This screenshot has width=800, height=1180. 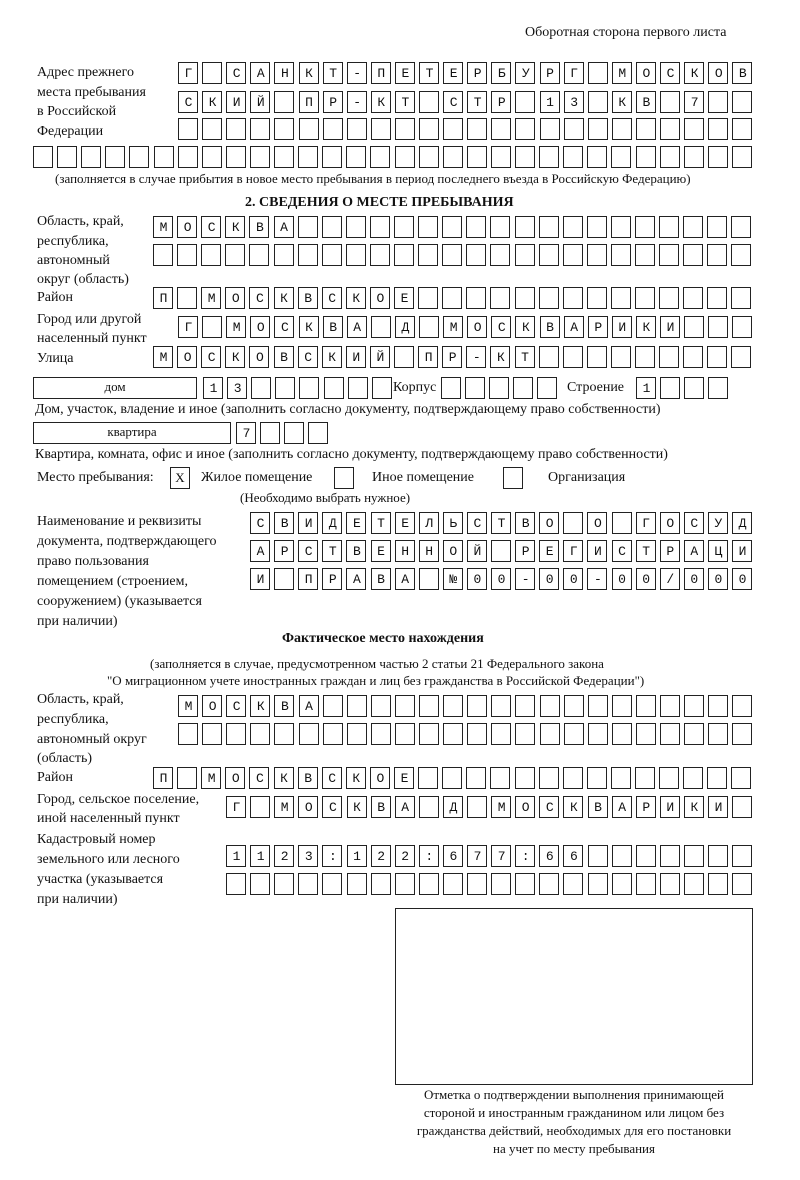 I want to click on building-row-cell, so click(x=718, y=388).